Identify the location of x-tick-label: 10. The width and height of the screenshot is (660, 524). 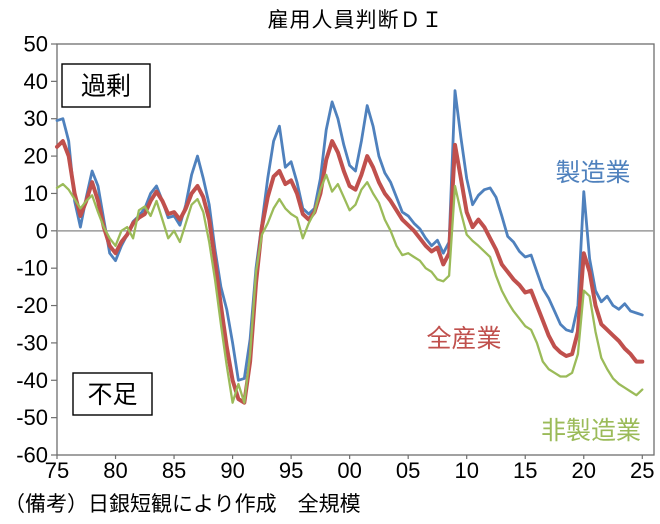
(466, 470).